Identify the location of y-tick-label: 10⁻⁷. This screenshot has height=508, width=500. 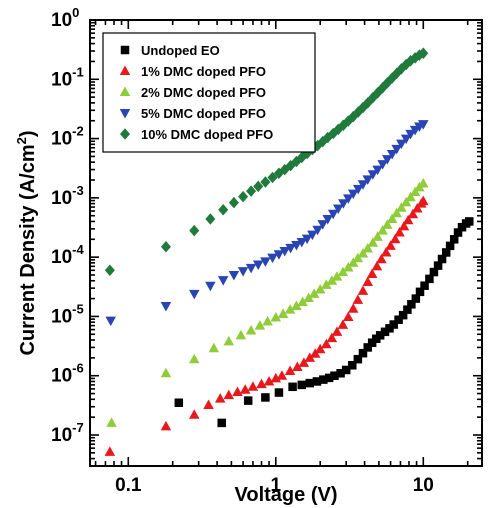
(67, 433).